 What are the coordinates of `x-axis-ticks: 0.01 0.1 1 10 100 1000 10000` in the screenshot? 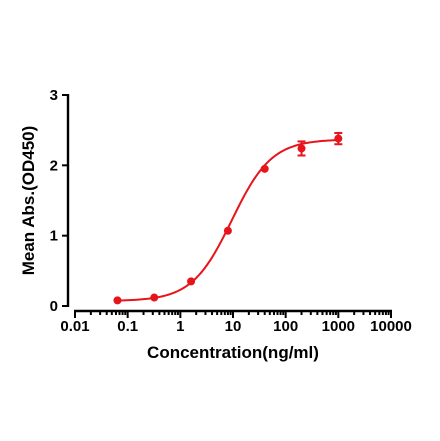 It's located at (236, 323).